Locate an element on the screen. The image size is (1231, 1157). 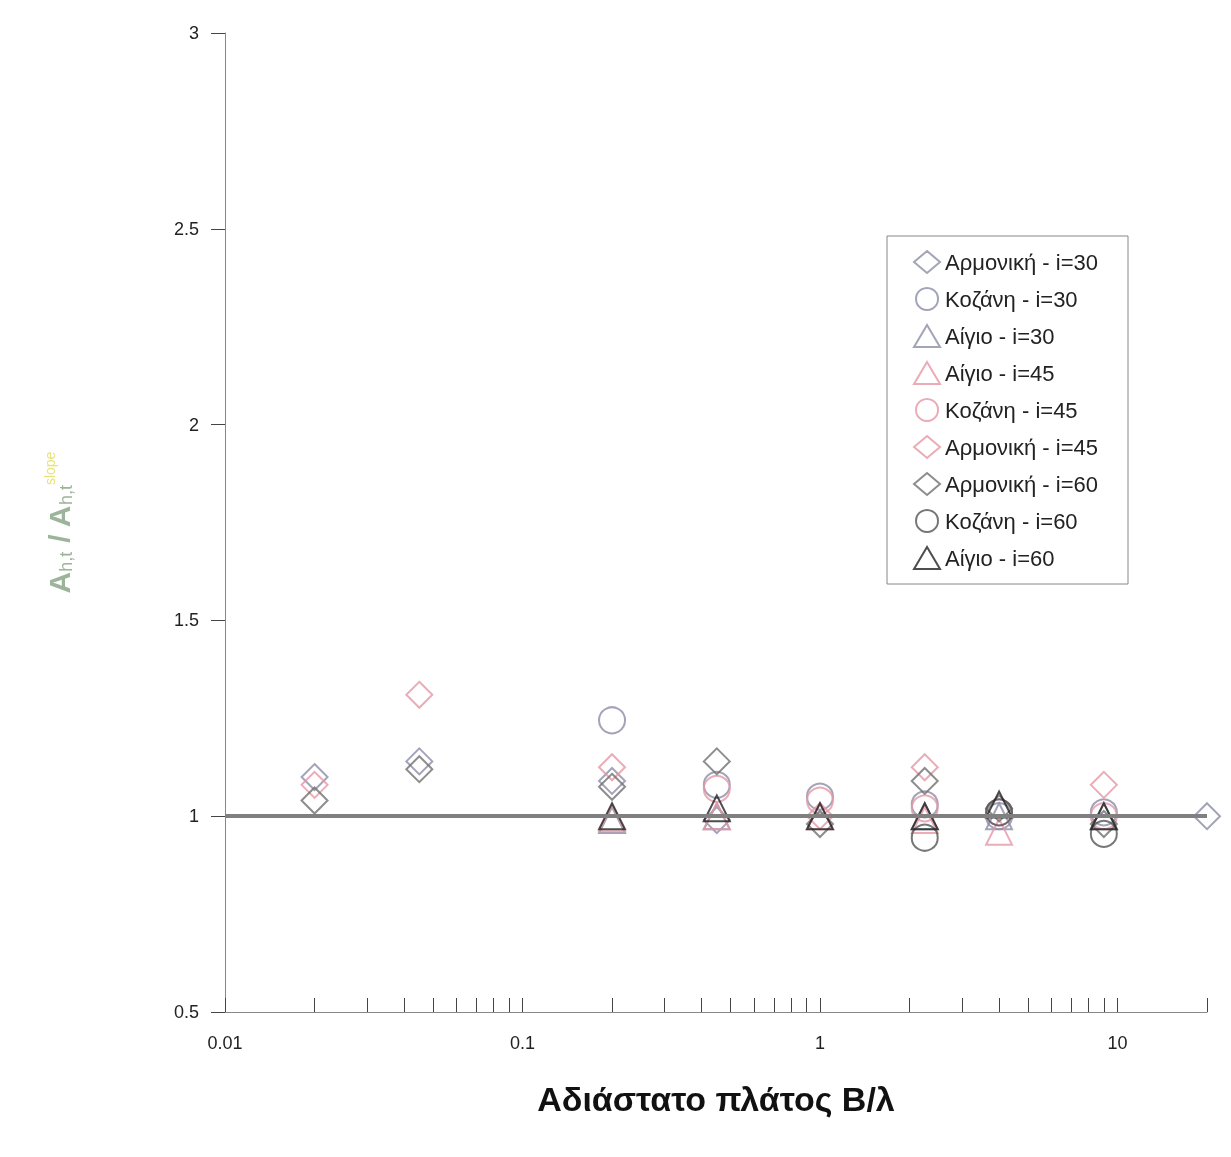
legend-label: Αίγιο - i=60 is located at coordinates (1000, 558).